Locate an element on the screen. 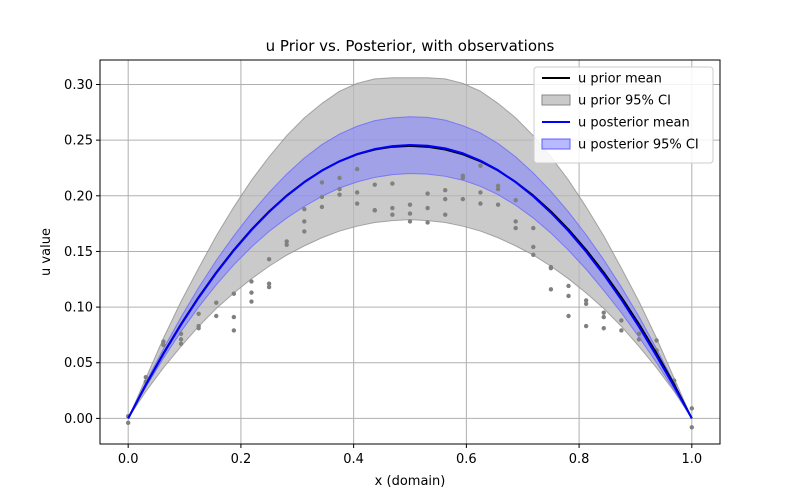 This screenshot has height=500, width=800. y-tick-label: 0.15 is located at coordinates (78, 252).